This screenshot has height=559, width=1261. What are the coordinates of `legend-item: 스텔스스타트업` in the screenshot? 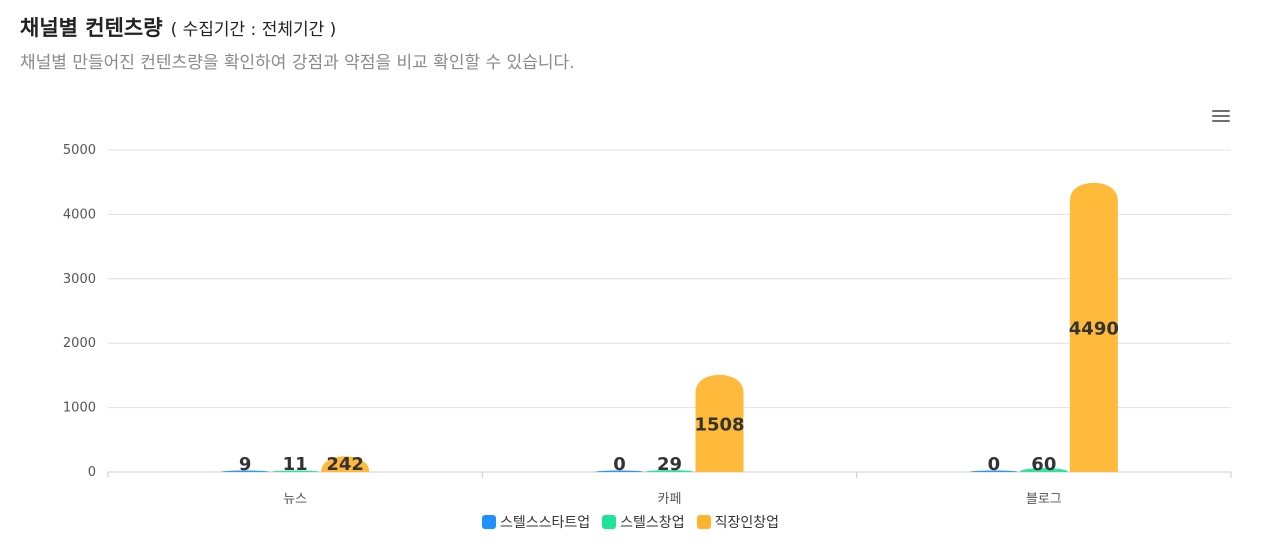 It's located at (536, 522).